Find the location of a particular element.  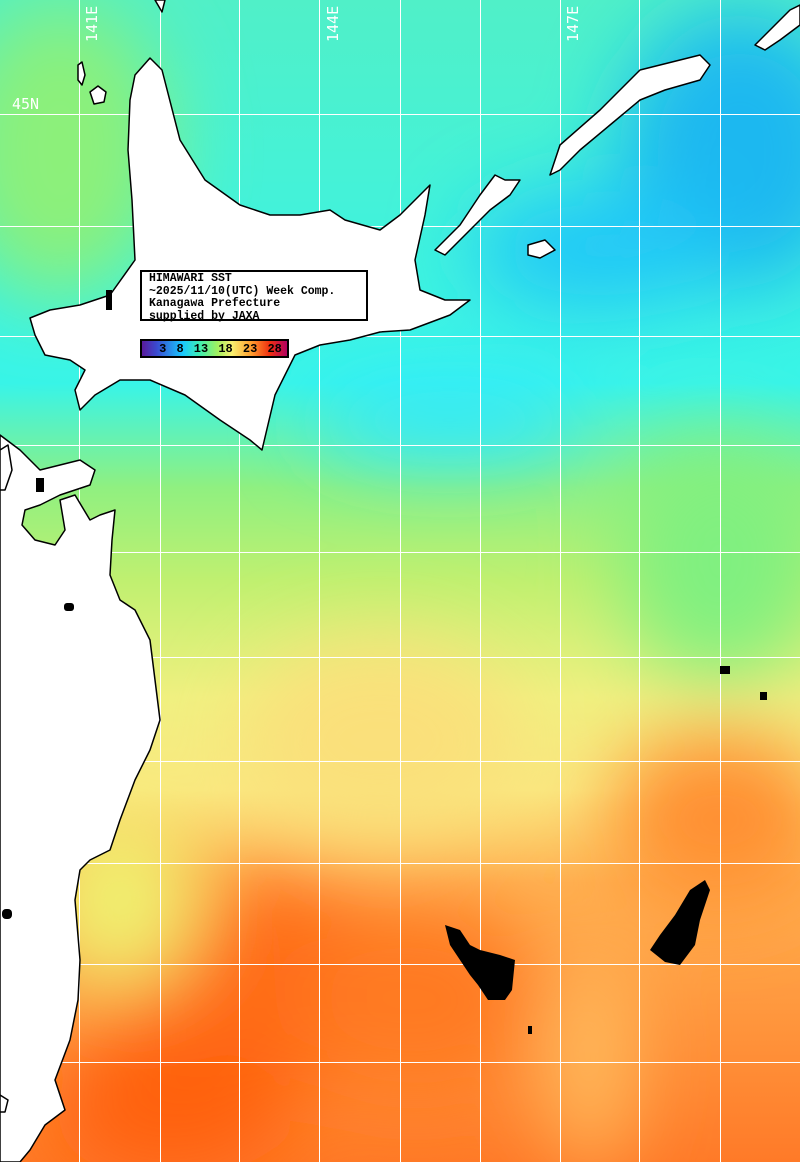

longitude-label: 147E is located at coordinates (573, 24).